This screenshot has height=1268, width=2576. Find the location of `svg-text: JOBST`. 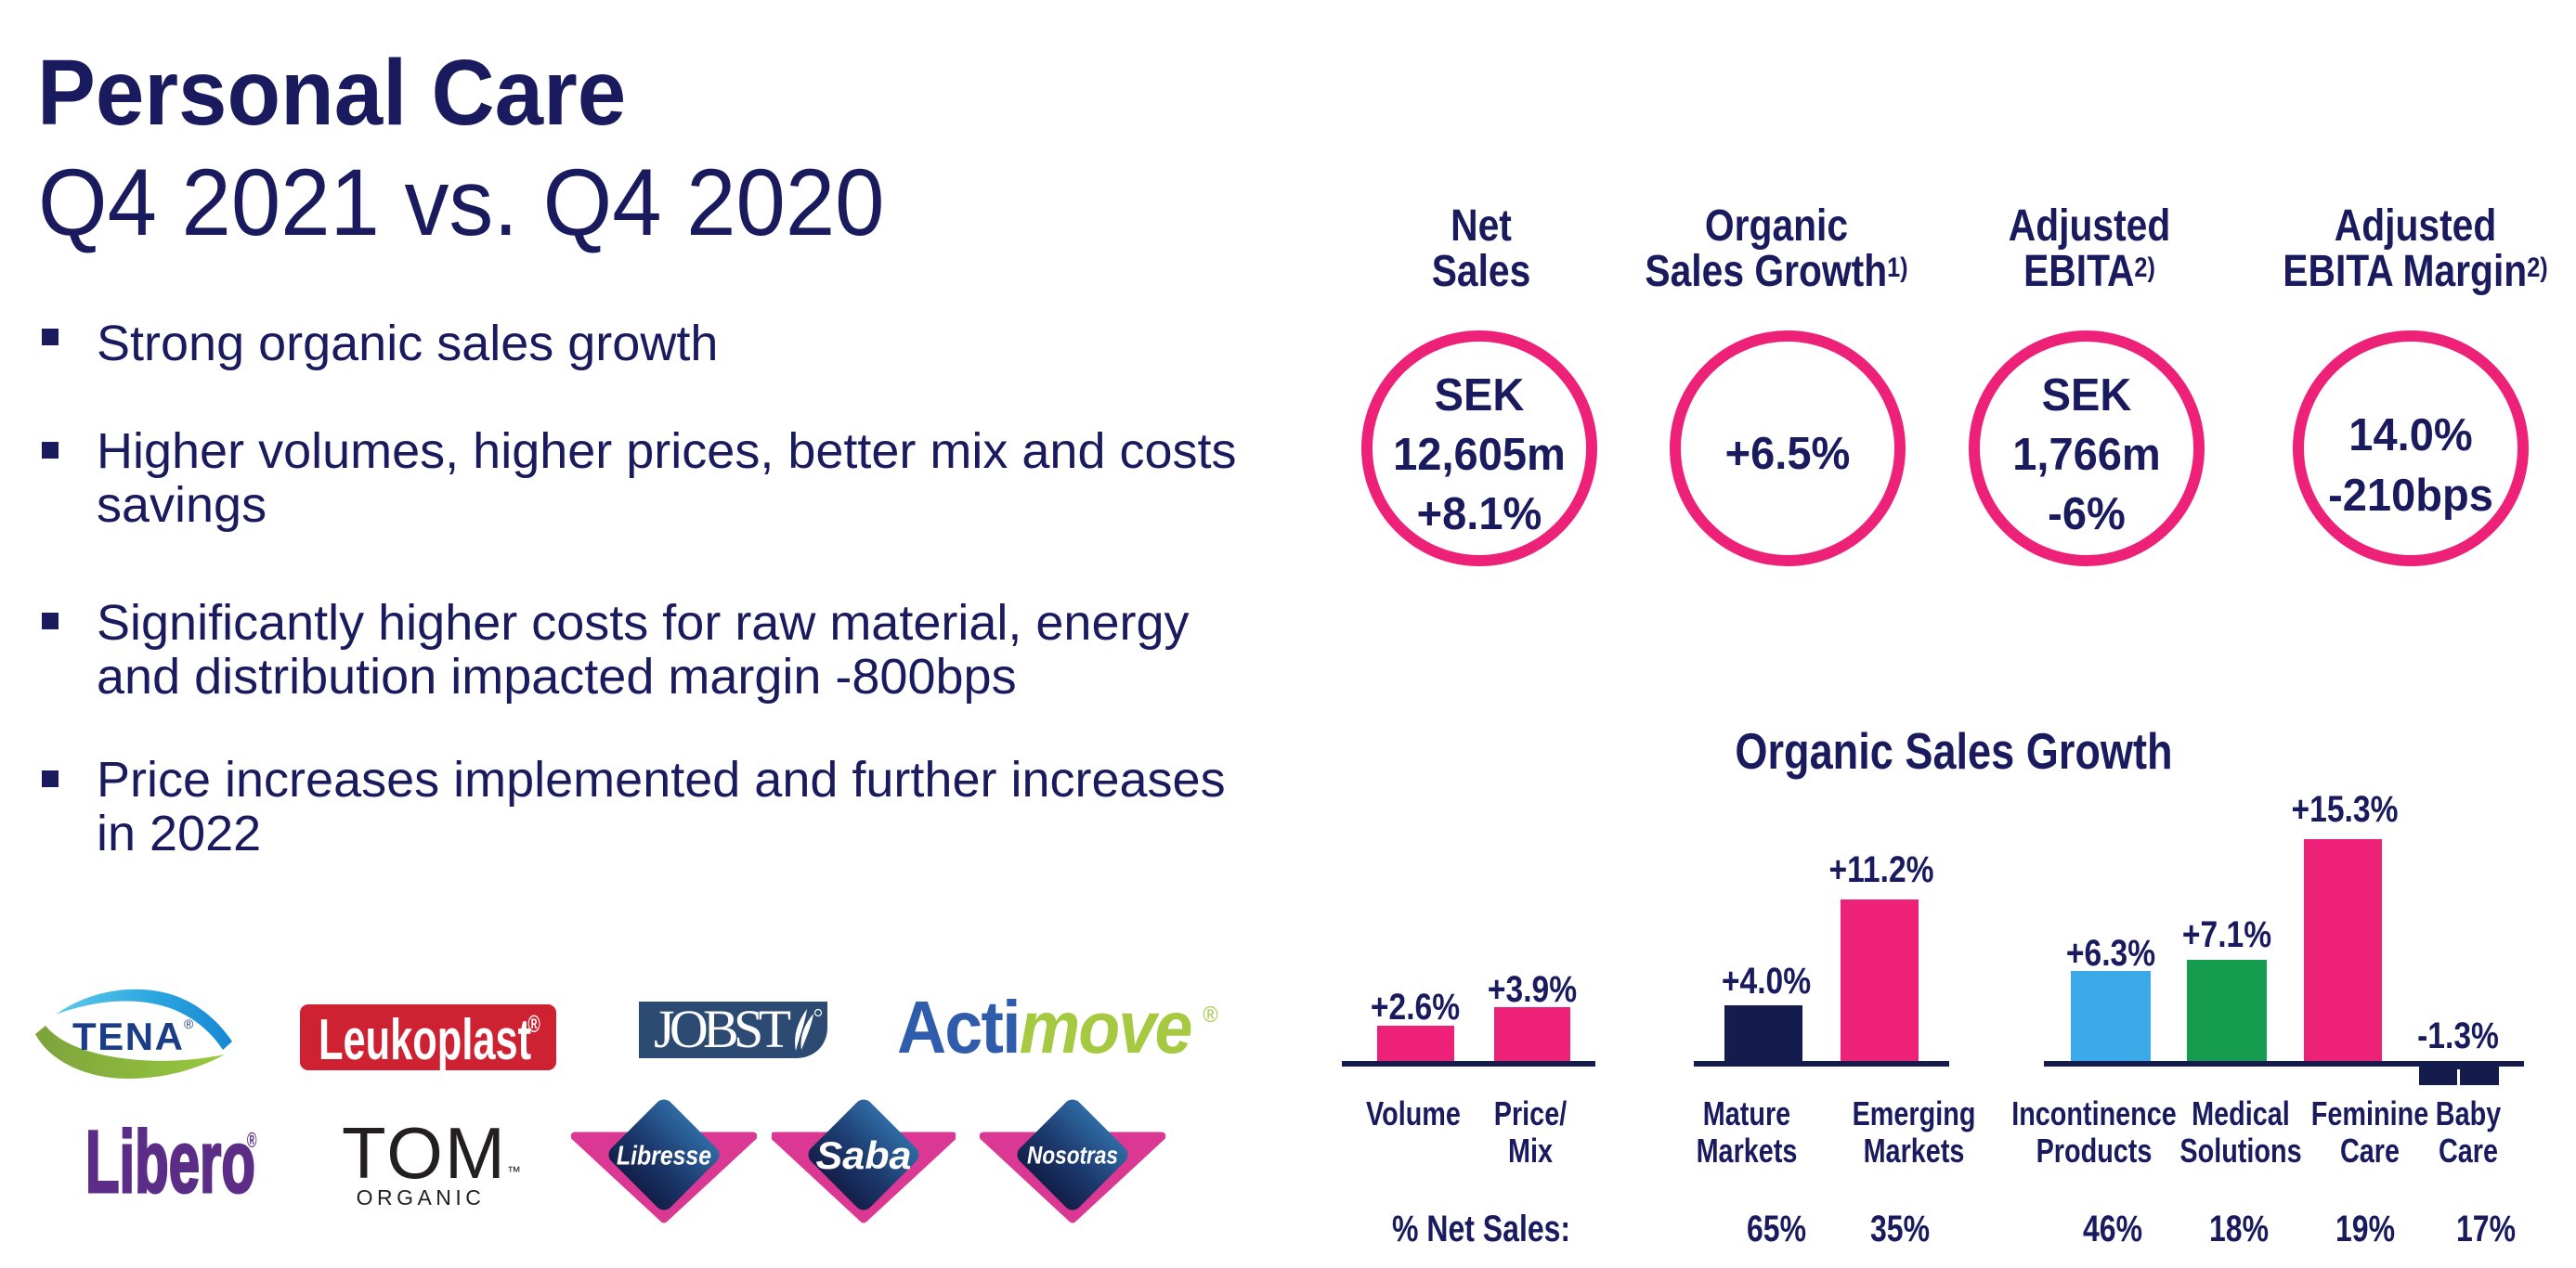

svg-text: JOBST is located at coordinates (722, 1030).